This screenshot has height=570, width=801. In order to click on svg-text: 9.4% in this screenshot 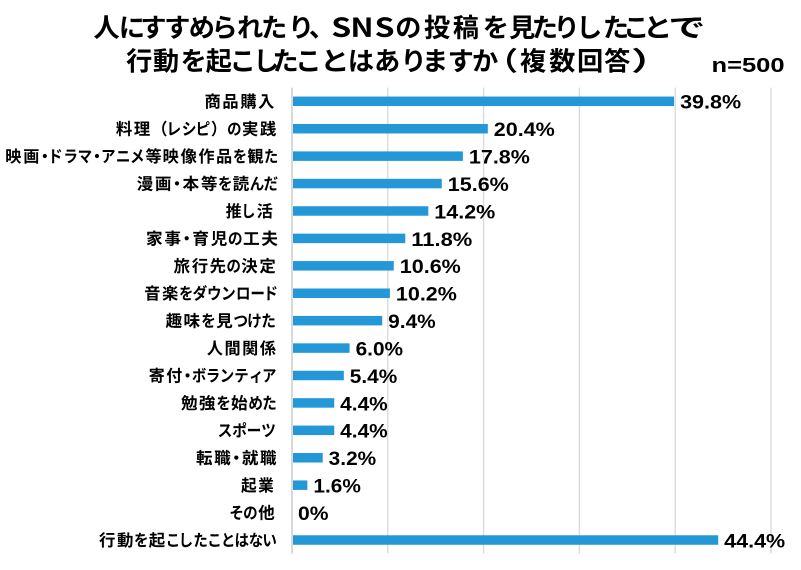, I will do `click(412, 322)`.